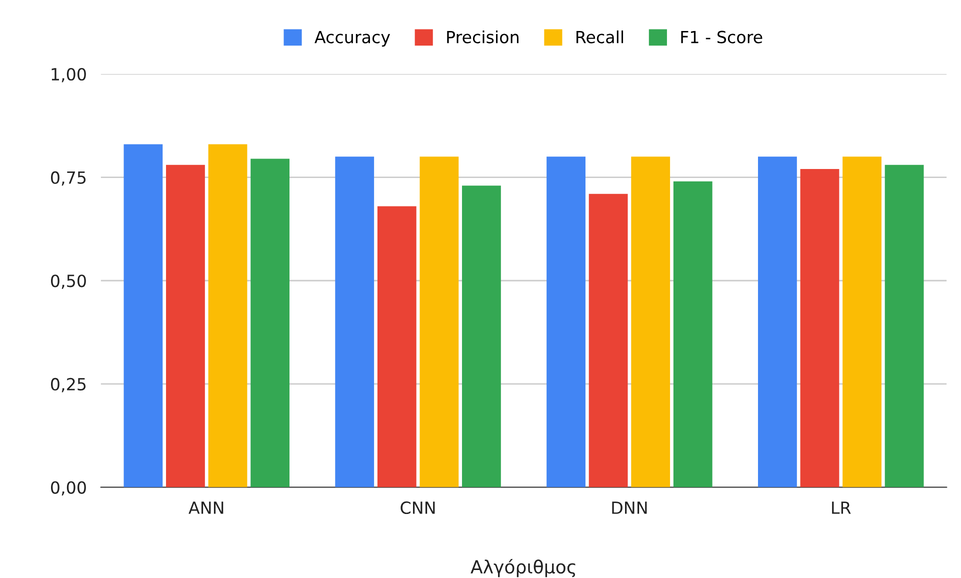 Image resolution: width=961 pixels, height=578 pixels. I want to click on legend-label: F1 - Score, so click(721, 37).